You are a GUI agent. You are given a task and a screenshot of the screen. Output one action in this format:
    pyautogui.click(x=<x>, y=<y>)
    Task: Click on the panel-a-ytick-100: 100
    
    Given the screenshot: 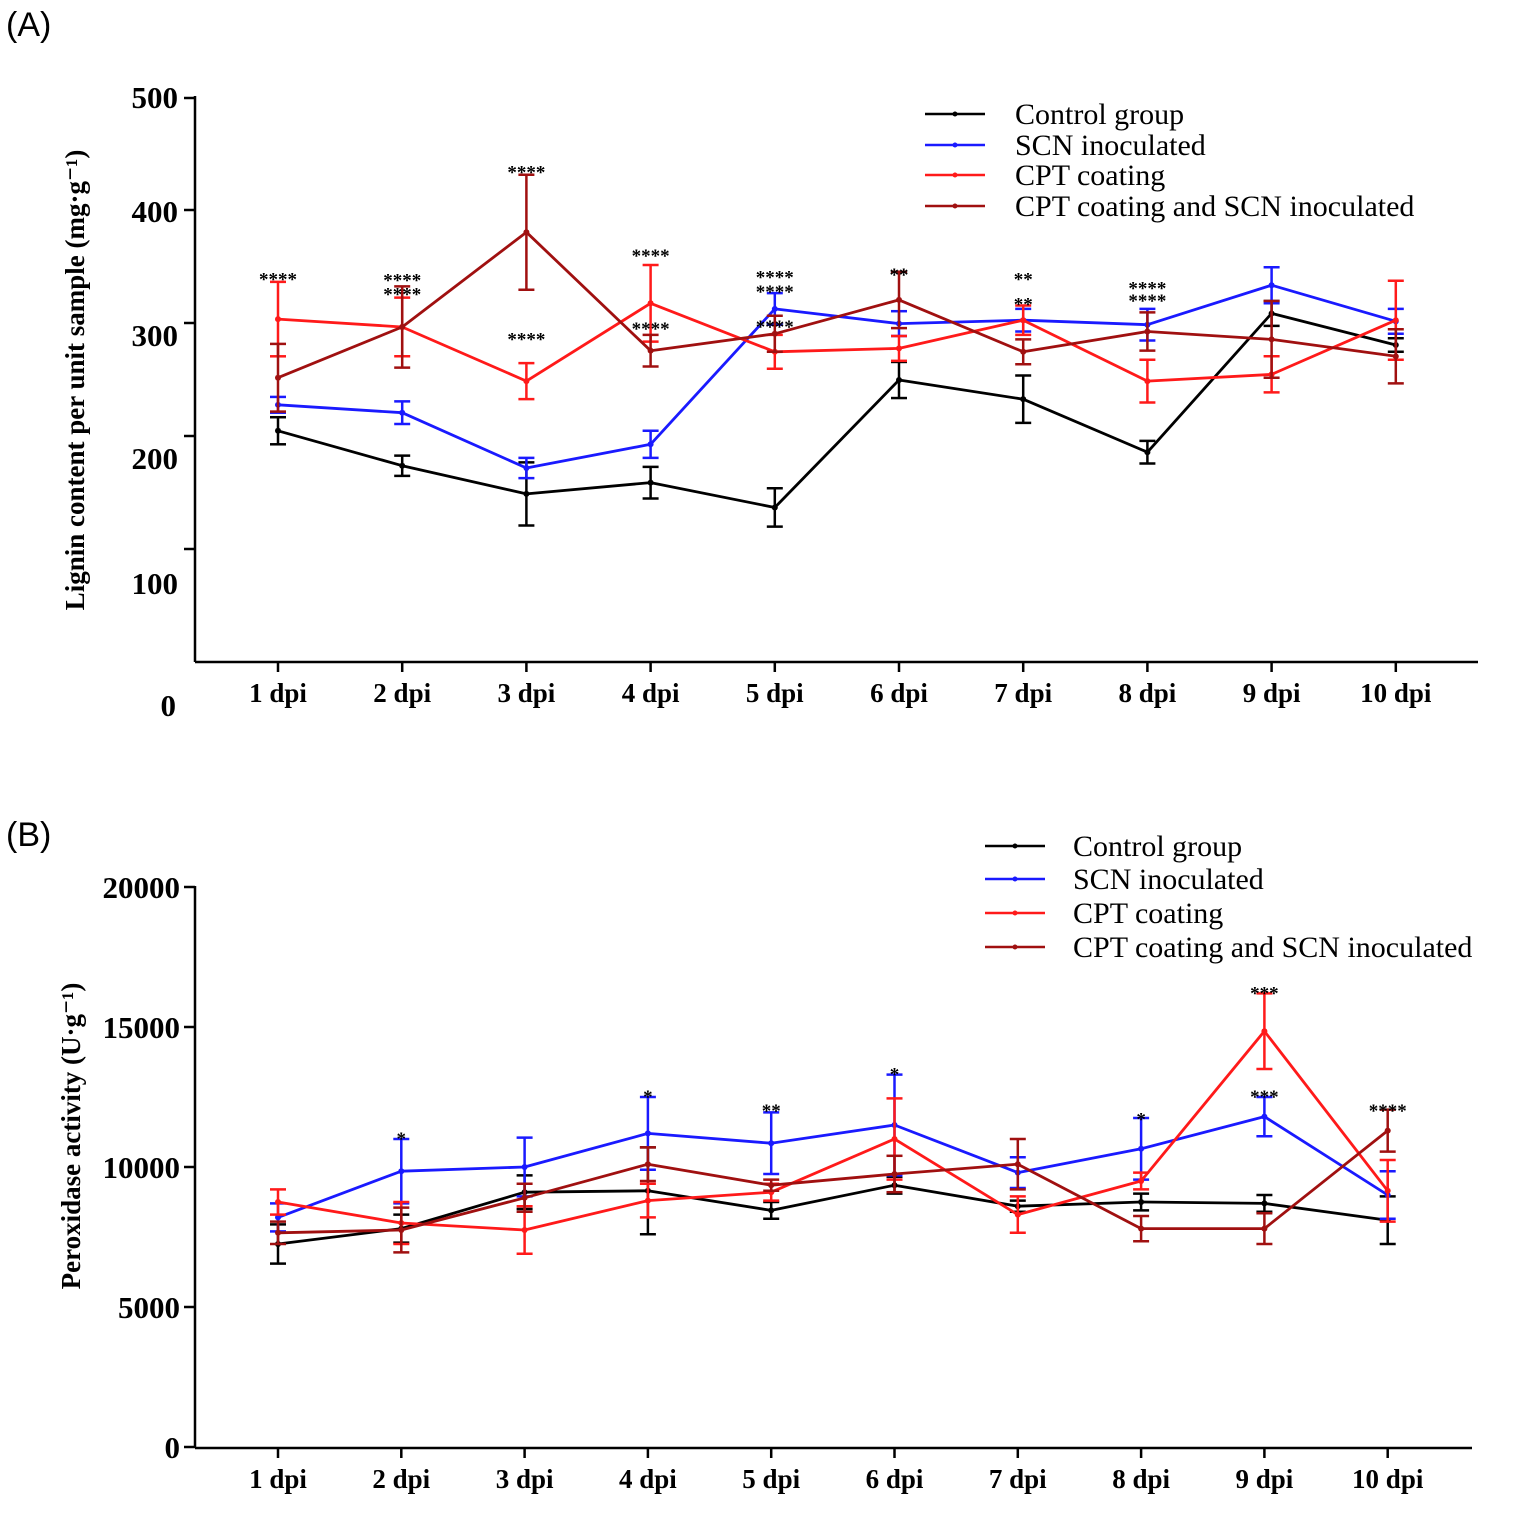 What is the action you would take?
    pyautogui.click(x=155, y=583)
    